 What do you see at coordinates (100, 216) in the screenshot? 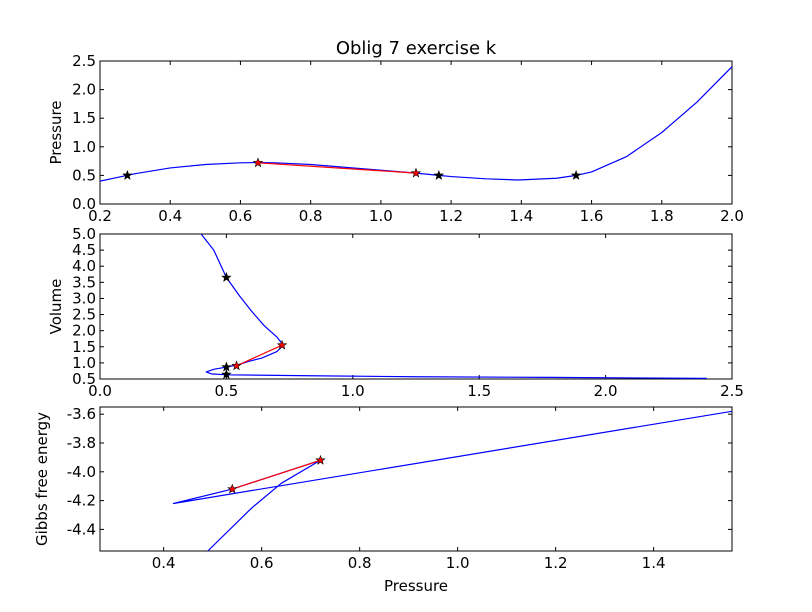
I see `x-tick-label: 0.2` at bounding box center [100, 216].